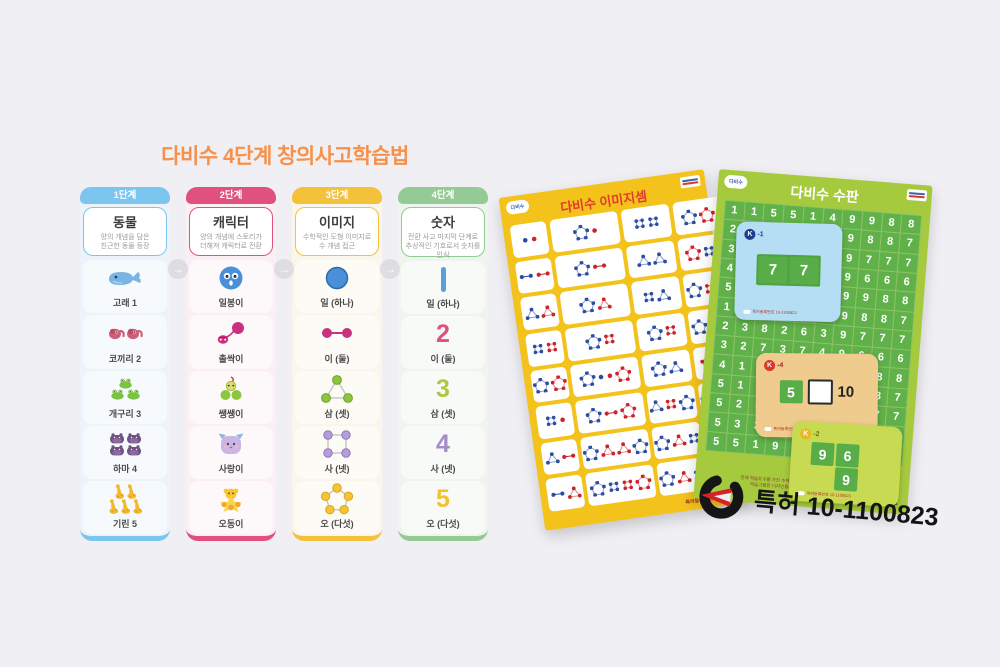 This screenshot has width=1000, height=667. What do you see at coordinates (846, 509) in the screenshot?
I see `patent-number: 특허 10-1100823` at bounding box center [846, 509].